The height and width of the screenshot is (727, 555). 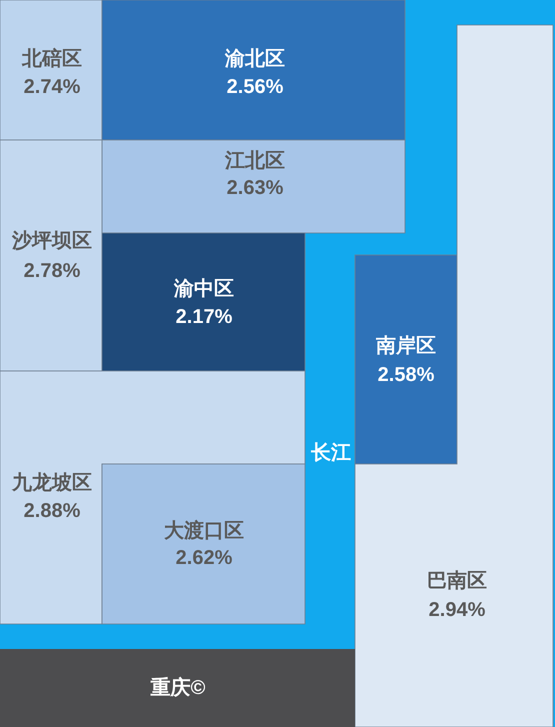 What do you see at coordinates (52, 87) in the screenshot?
I see `data-label: 2.74%` at bounding box center [52, 87].